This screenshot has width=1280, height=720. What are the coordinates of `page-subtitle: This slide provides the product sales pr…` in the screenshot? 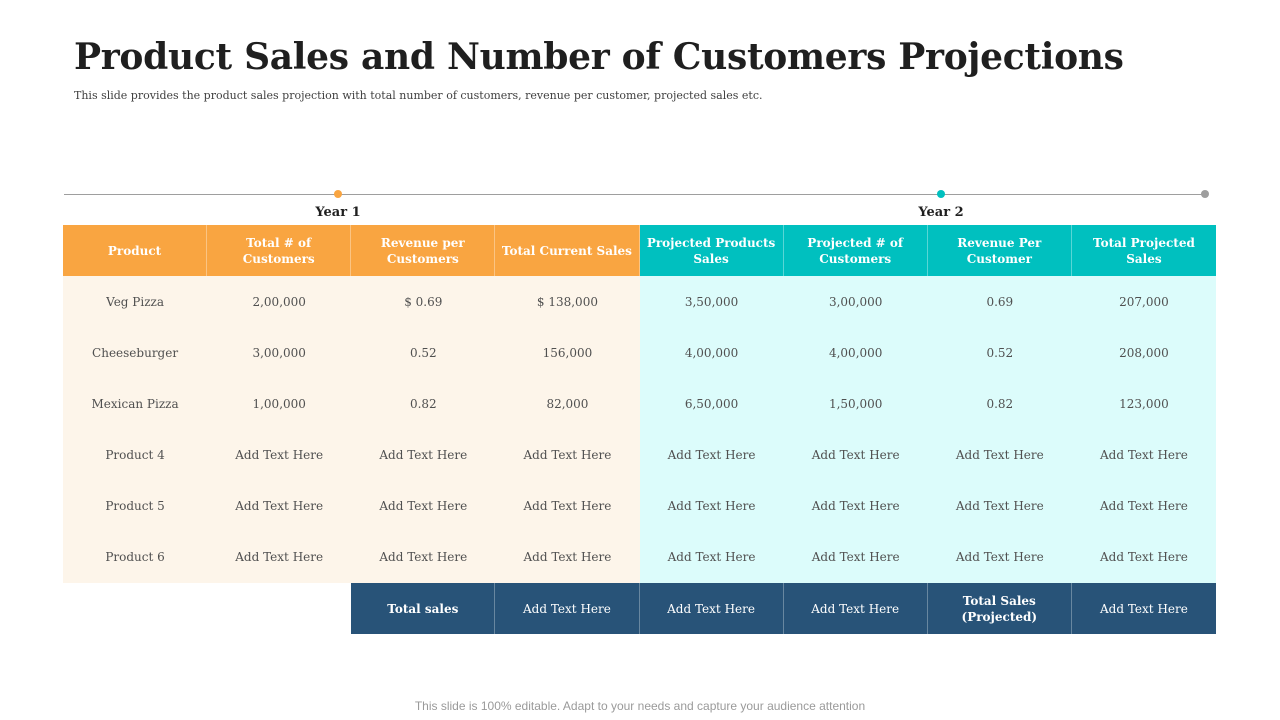 It's located at (418, 95).